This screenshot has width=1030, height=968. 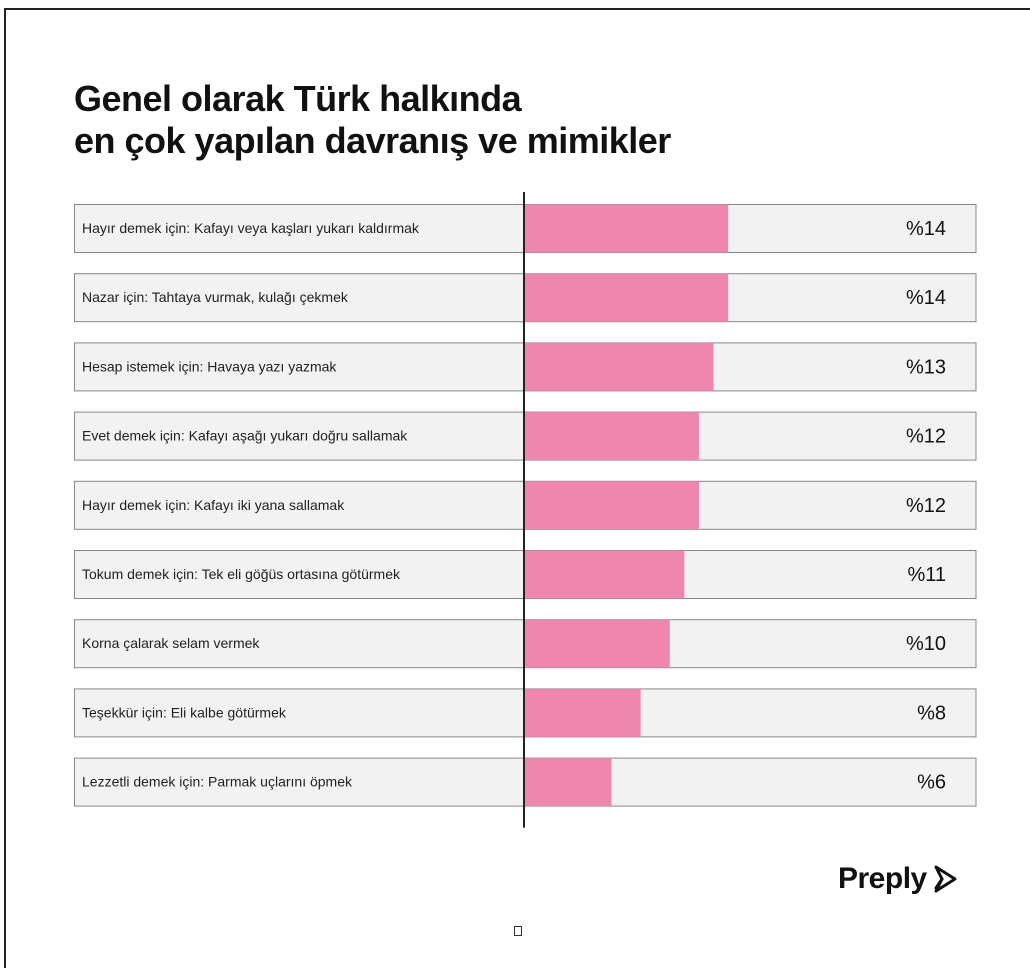 I want to click on value-label: %10, so click(x=926, y=644).